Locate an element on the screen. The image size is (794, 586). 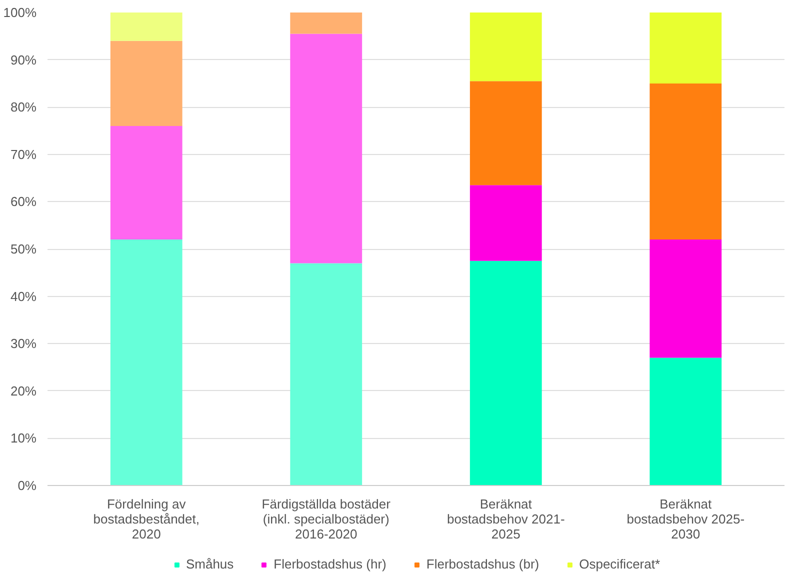
y-tick-label: 0% is located at coordinates (27, 485).